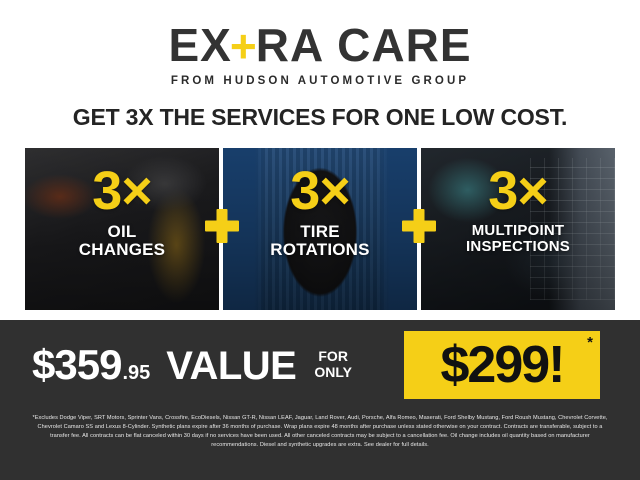 This screenshot has width=640, height=480. I want to click on asterisk-marker: *, so click(590, 342).